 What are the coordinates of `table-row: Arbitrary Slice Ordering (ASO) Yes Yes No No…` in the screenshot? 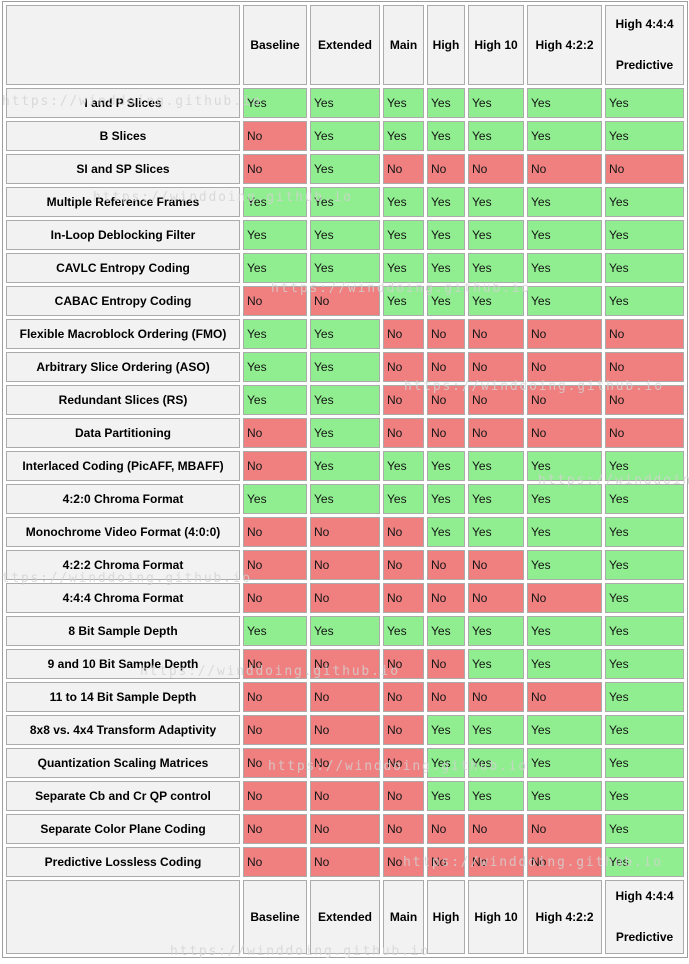 It's located at (345, 367).